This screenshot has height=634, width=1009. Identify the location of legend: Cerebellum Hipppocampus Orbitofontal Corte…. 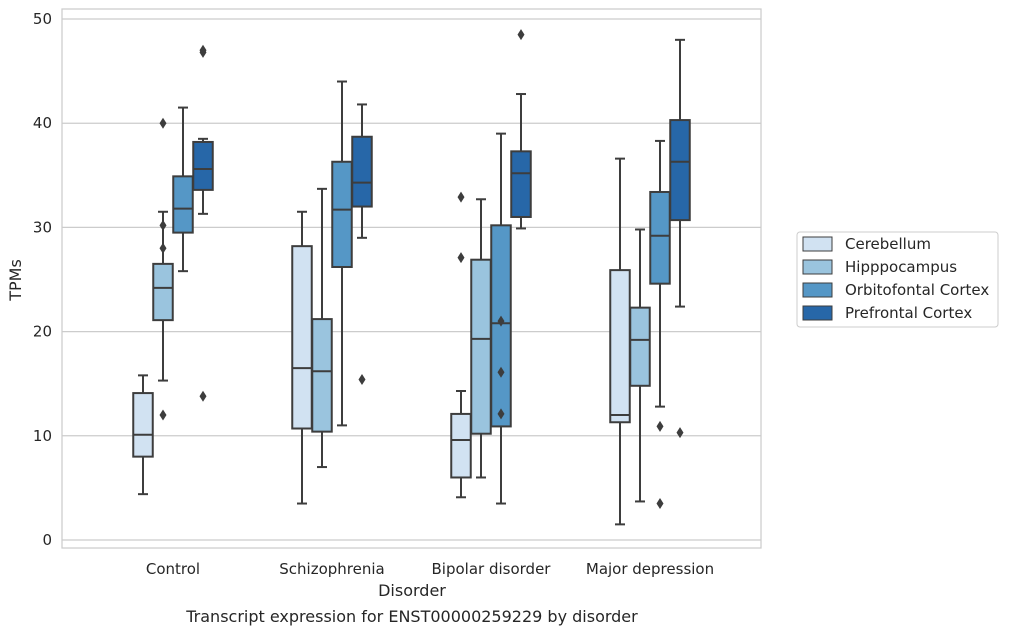
(897, 279).